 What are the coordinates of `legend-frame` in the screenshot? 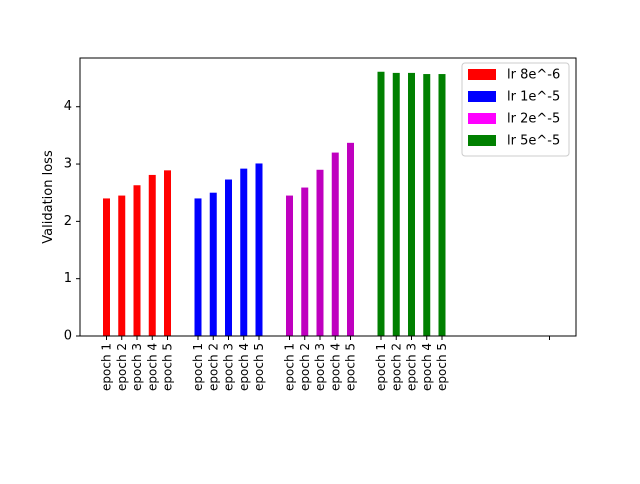 It's located at (515, 109).